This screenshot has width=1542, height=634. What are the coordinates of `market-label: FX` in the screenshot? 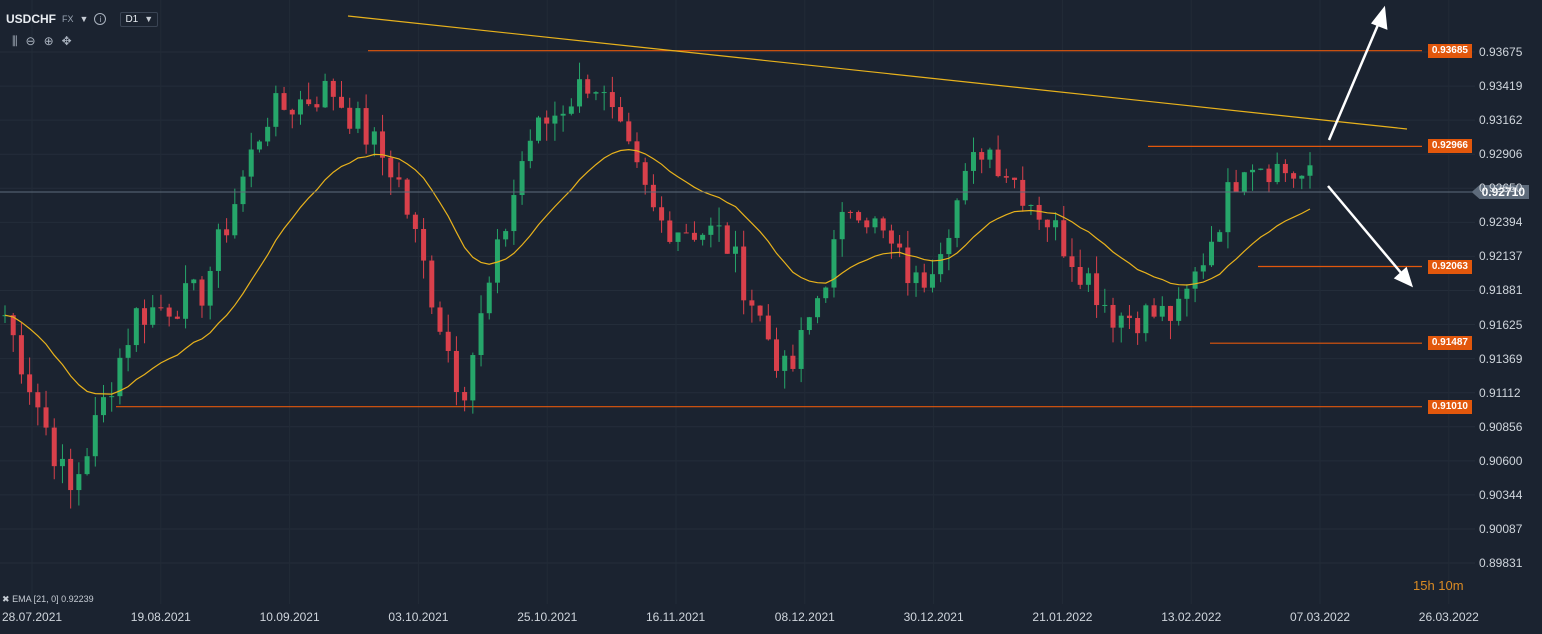 It's located at (68, 19).